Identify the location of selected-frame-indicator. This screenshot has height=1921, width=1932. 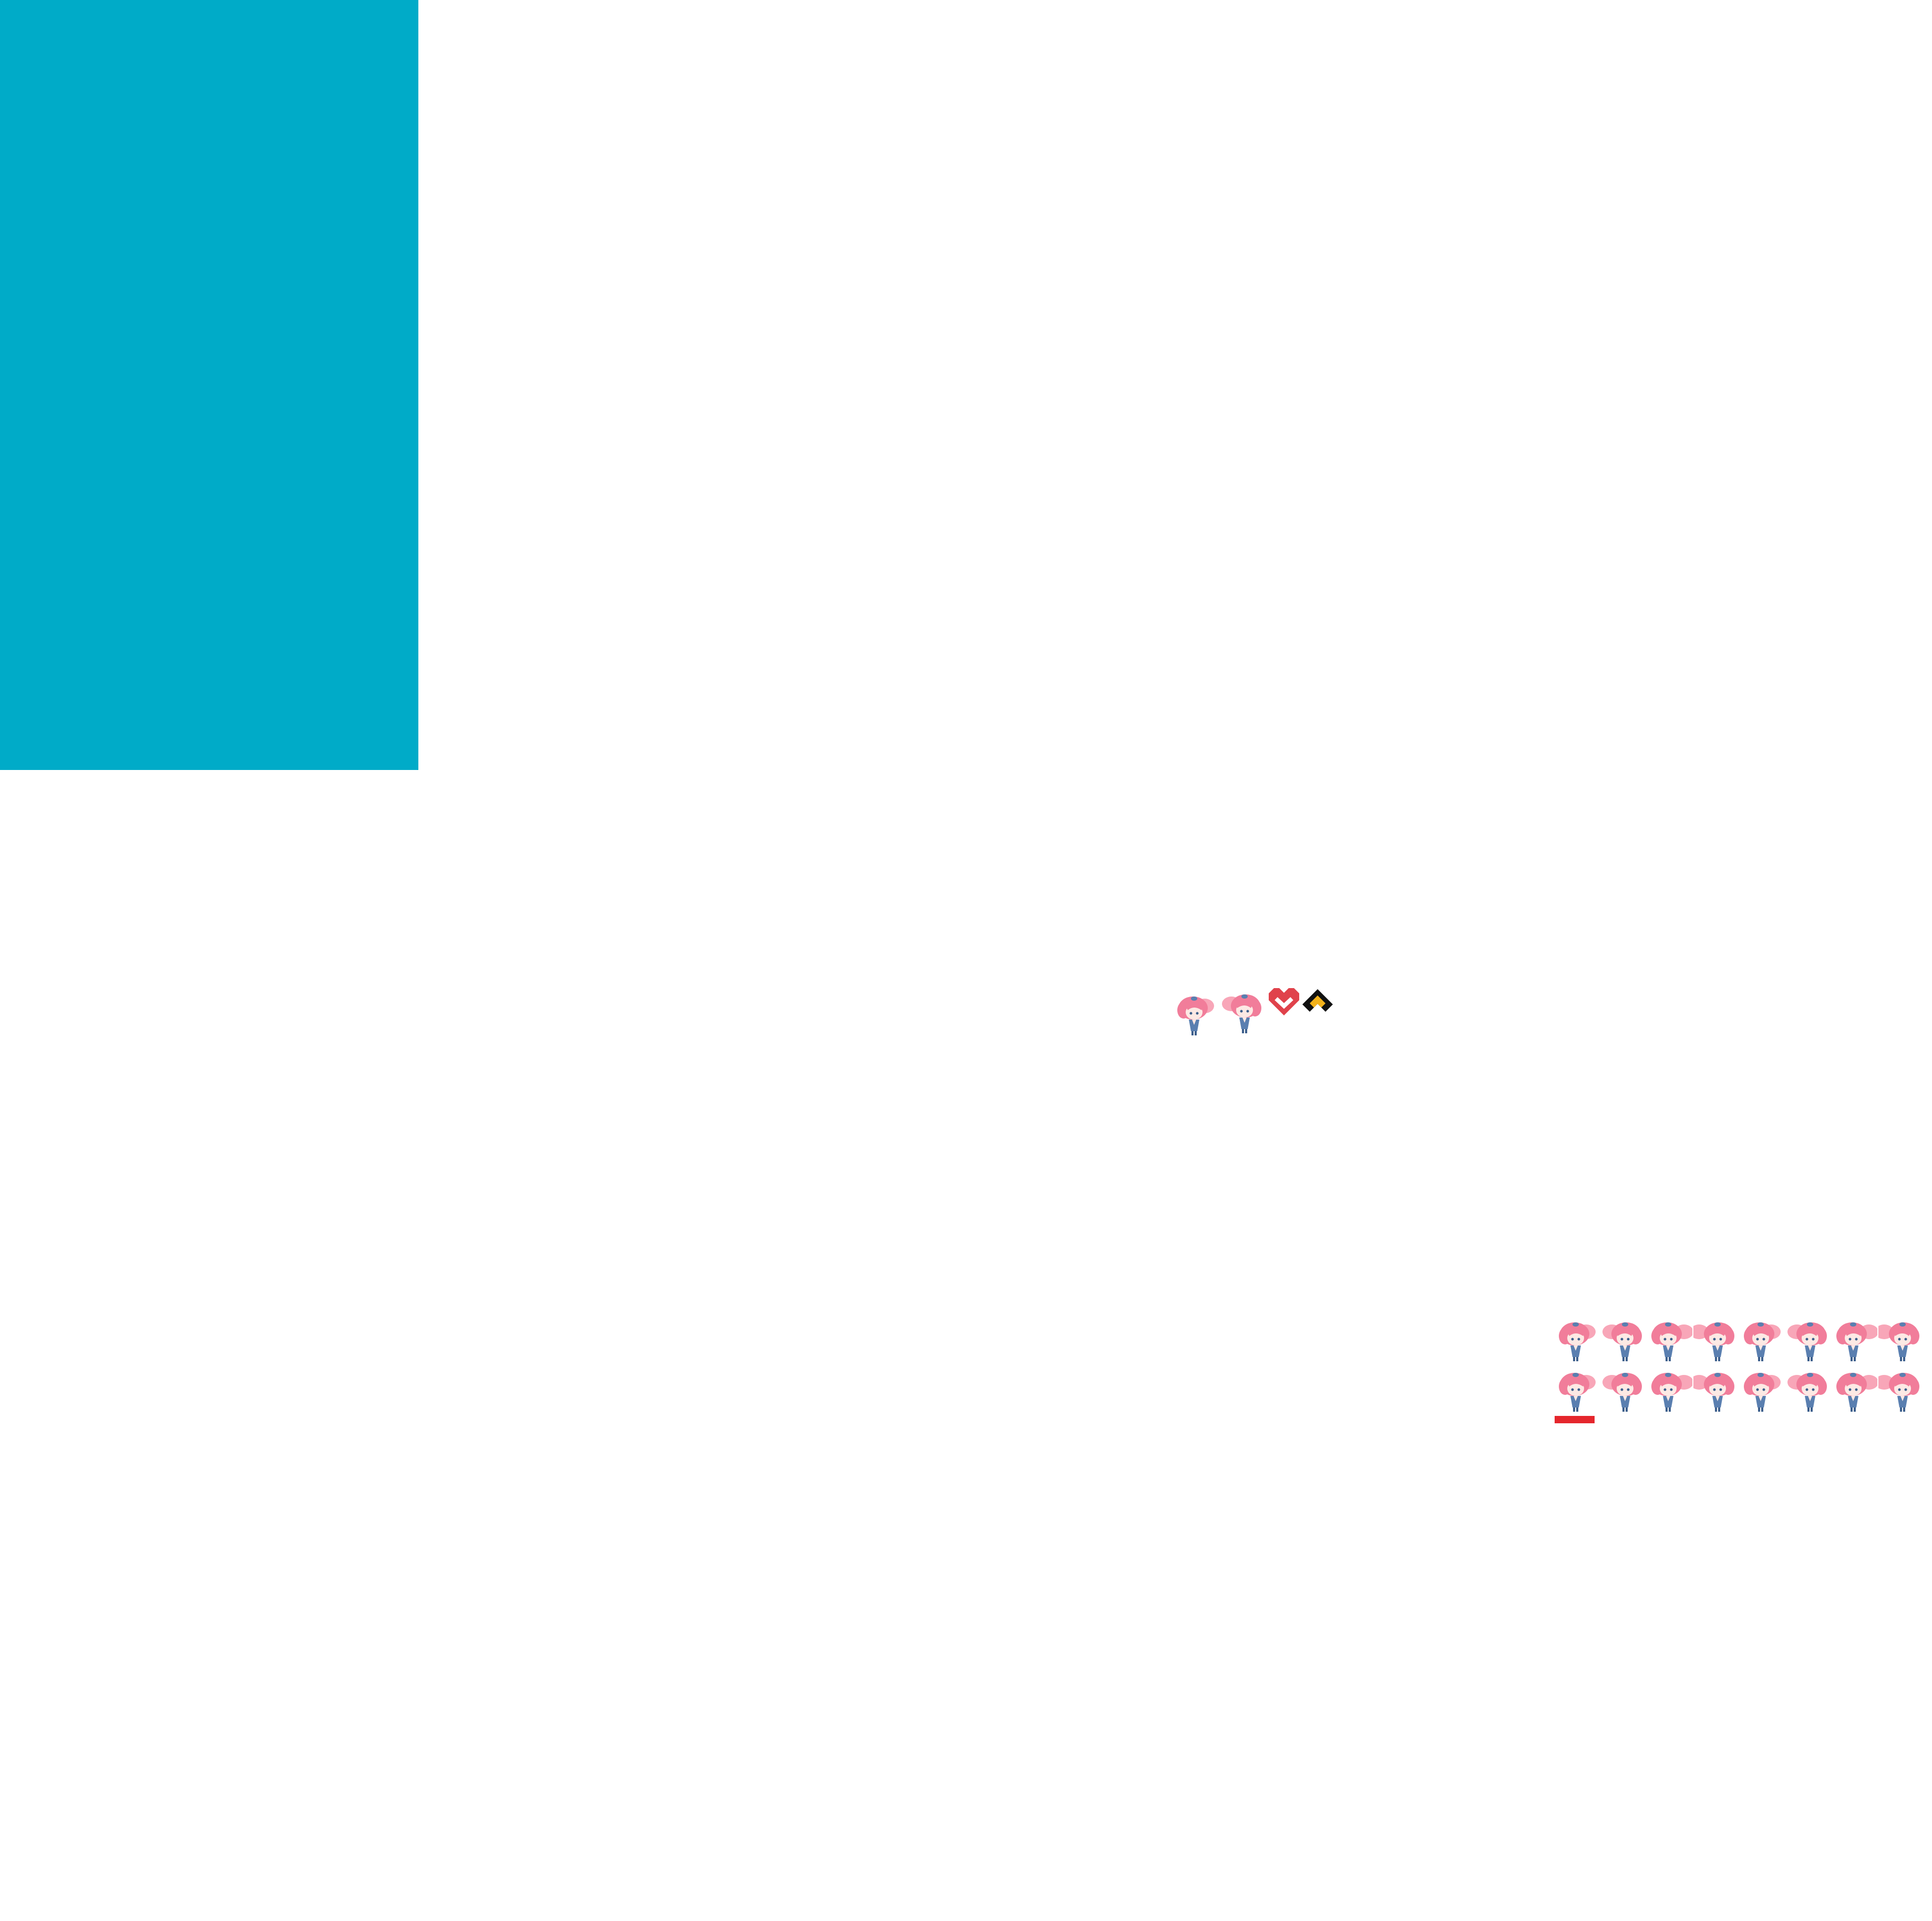
(1575, 1419).